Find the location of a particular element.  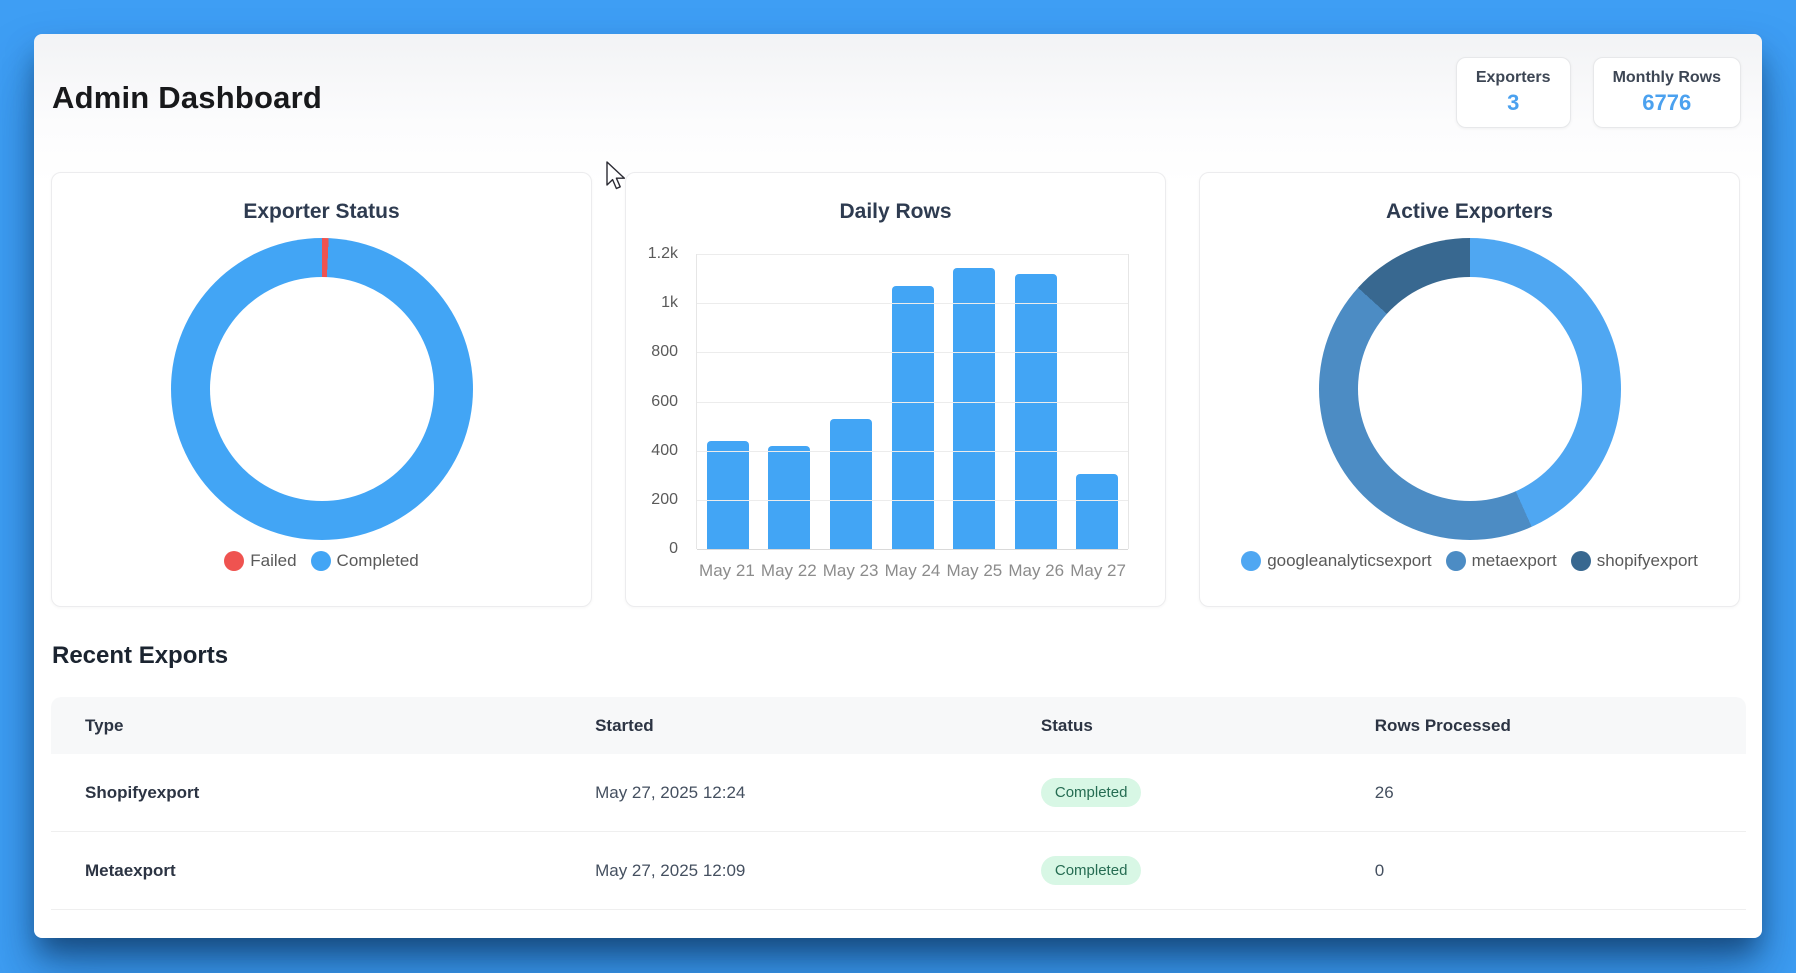

column-header-status: Status is located at coordinates (1066, 725).